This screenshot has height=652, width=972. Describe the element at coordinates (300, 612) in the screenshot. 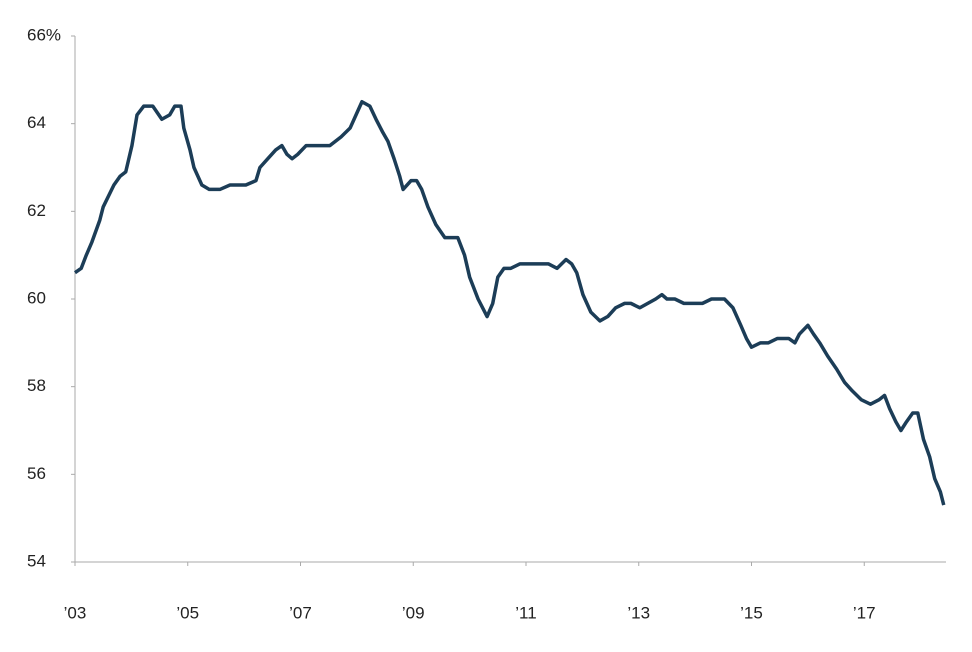

I see `x-tick-label: ’07` at that location.